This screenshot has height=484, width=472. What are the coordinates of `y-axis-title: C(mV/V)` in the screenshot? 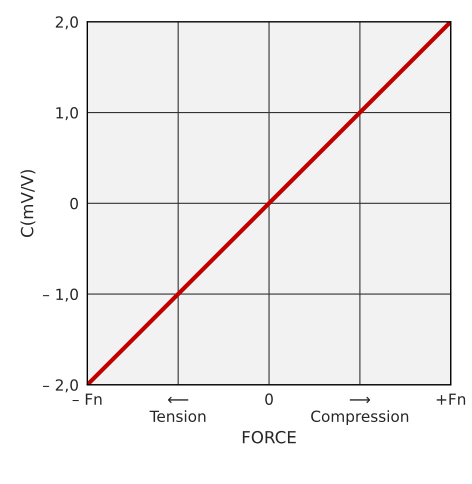 It's located at (28, 203).